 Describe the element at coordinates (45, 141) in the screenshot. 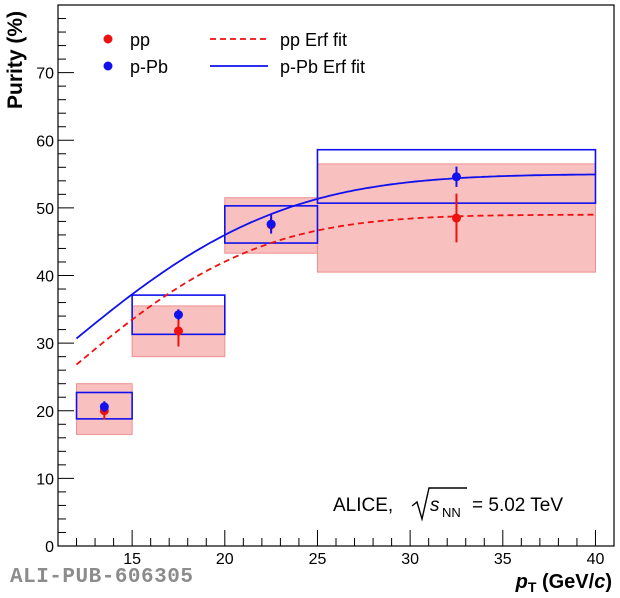

I see `y-tick-label-6: 60` at that location.